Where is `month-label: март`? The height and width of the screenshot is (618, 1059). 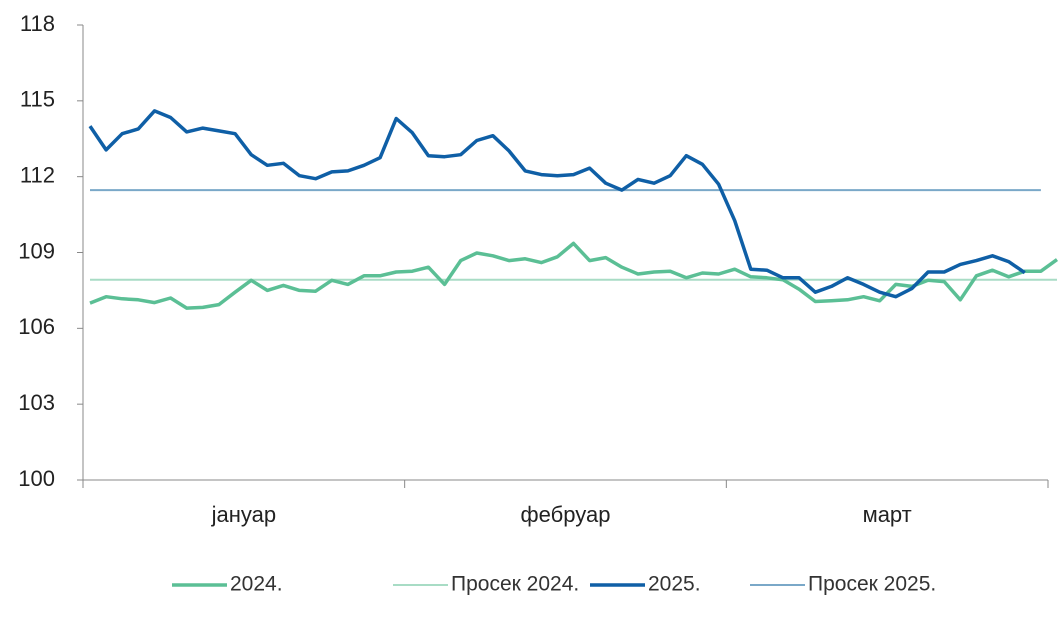 month-label: март is located at coordinates (887, 514).